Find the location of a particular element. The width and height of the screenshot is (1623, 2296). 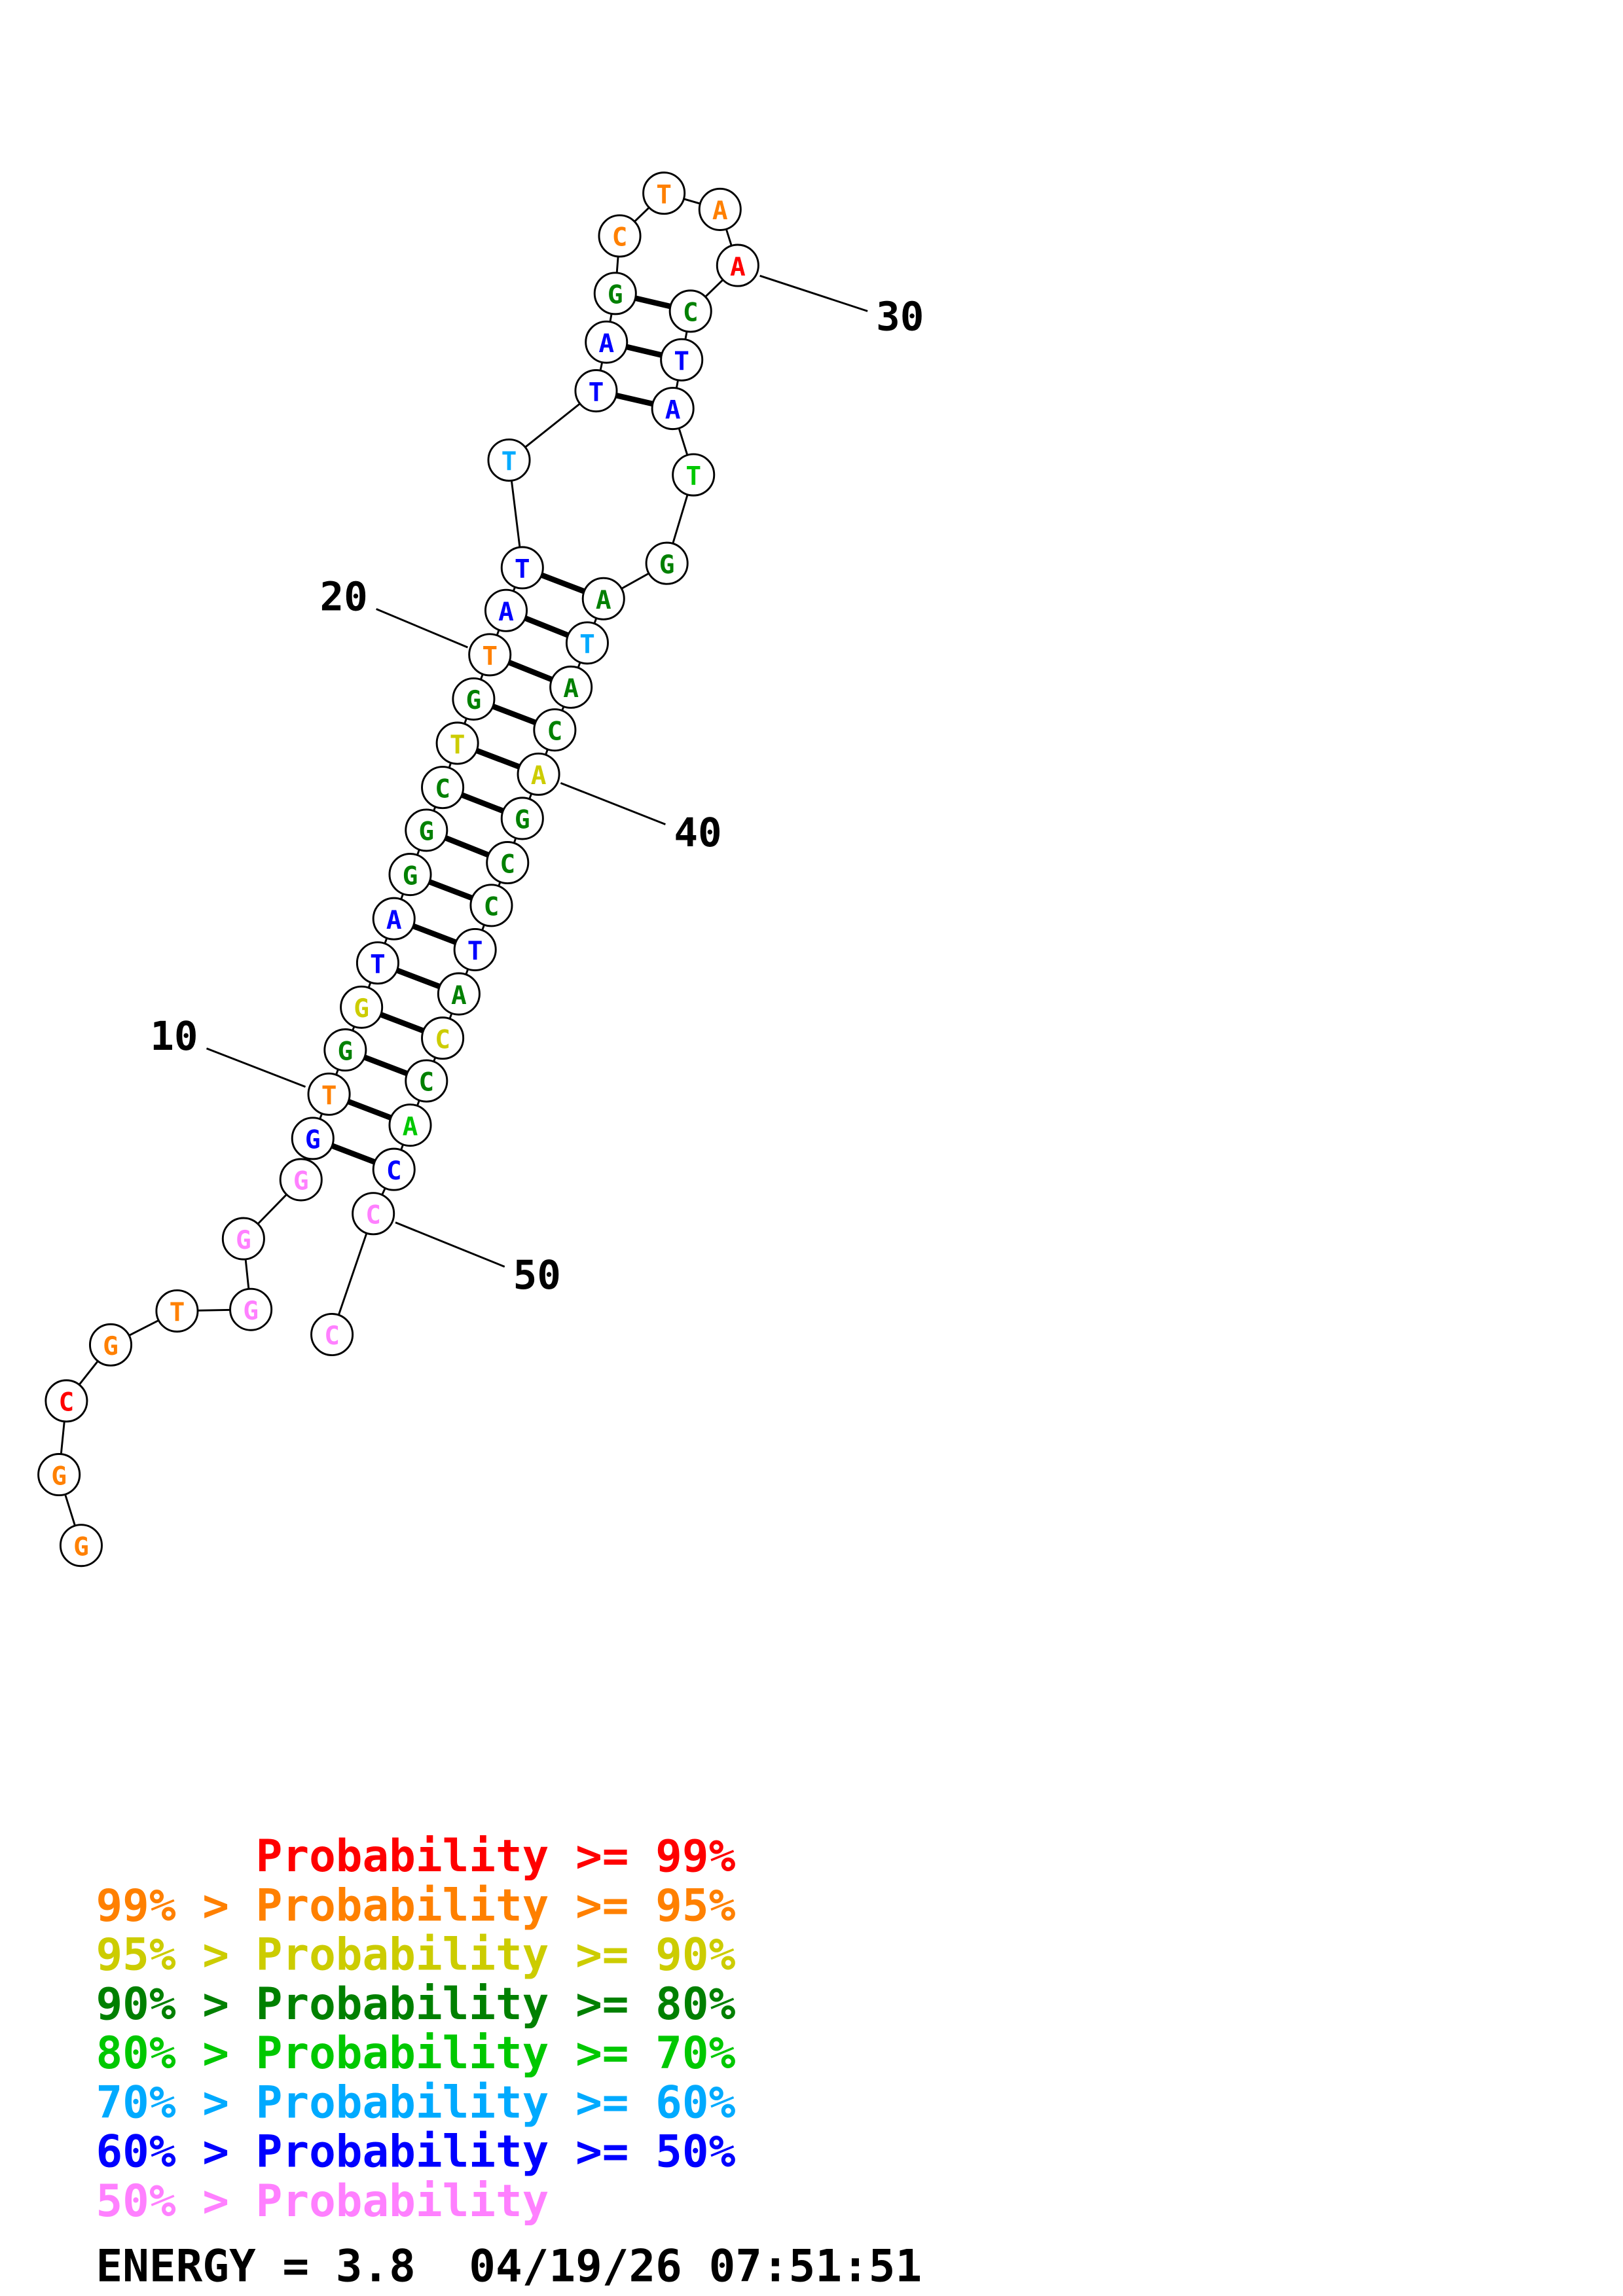

nucleotide-base-43: C is located at coordinates (492, 907).